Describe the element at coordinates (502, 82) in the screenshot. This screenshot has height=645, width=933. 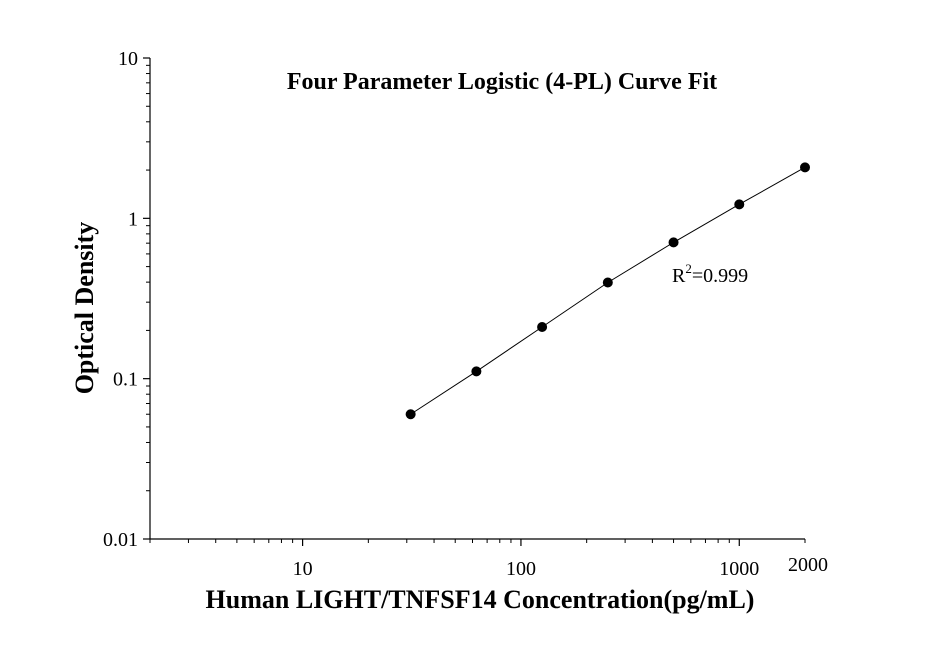
I see `chart-title: Four Parameter Logistic (4-PL) Curve Fit` at that location.